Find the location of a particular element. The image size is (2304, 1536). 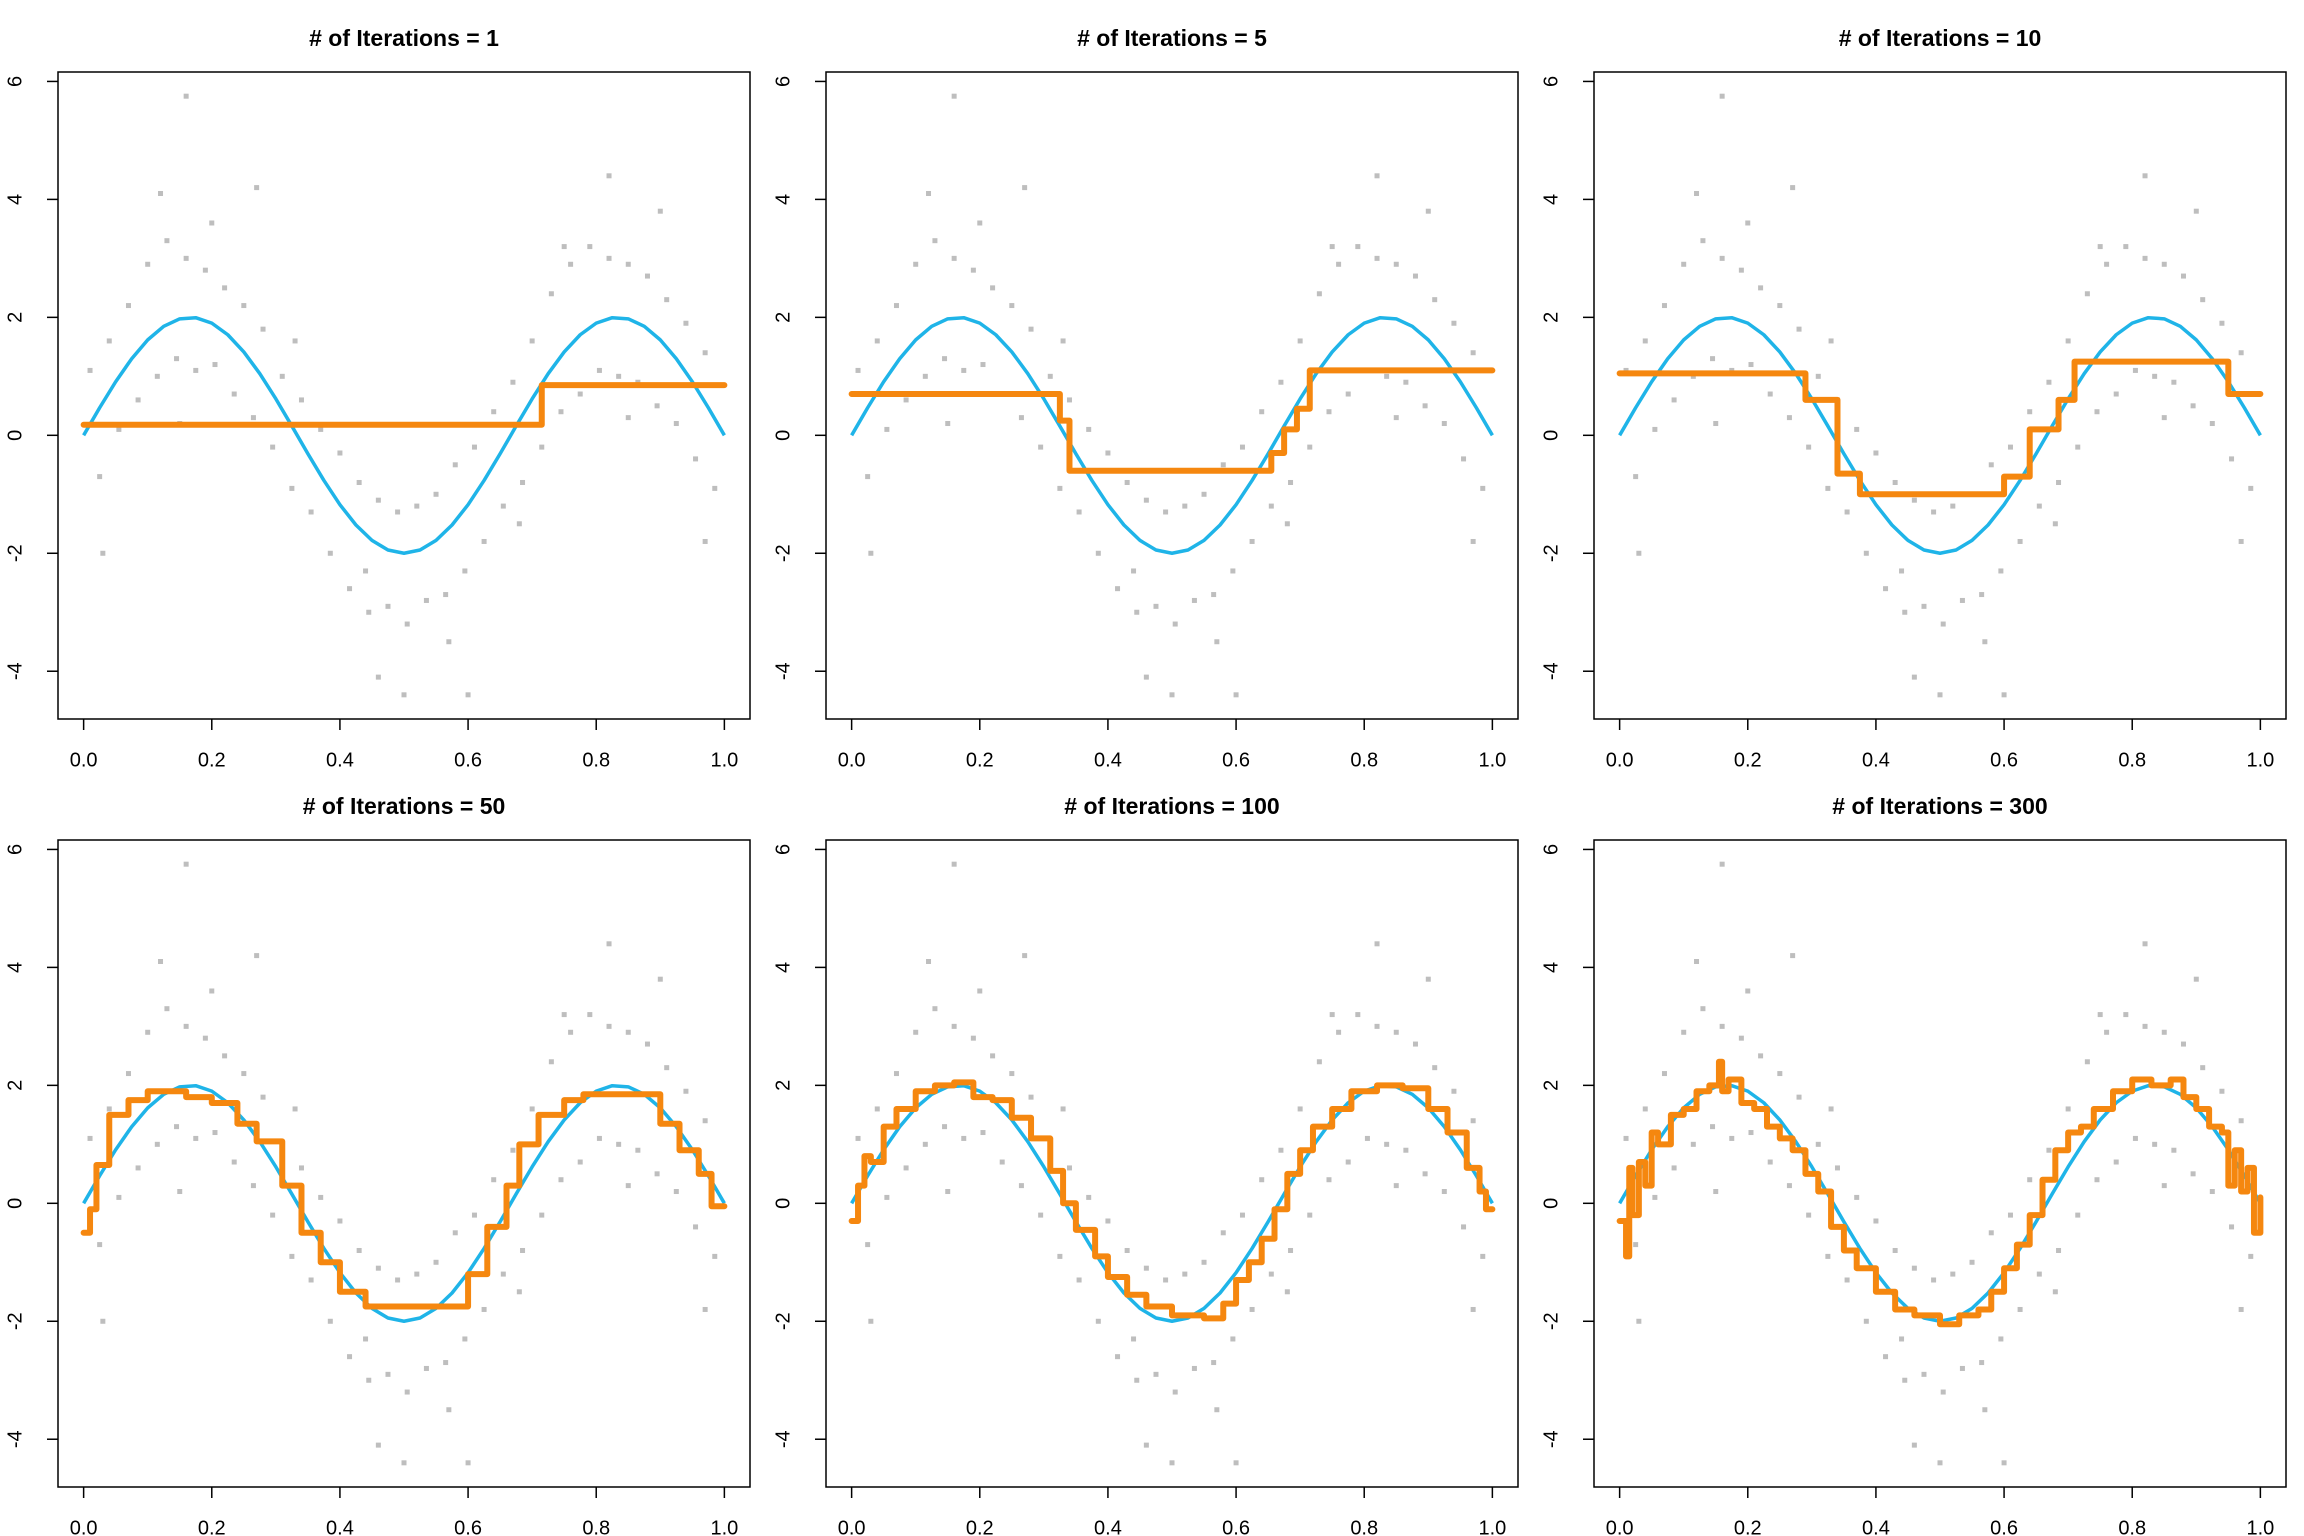

x-tick-label: 0.6 is located at coordinates (1236, 1526).